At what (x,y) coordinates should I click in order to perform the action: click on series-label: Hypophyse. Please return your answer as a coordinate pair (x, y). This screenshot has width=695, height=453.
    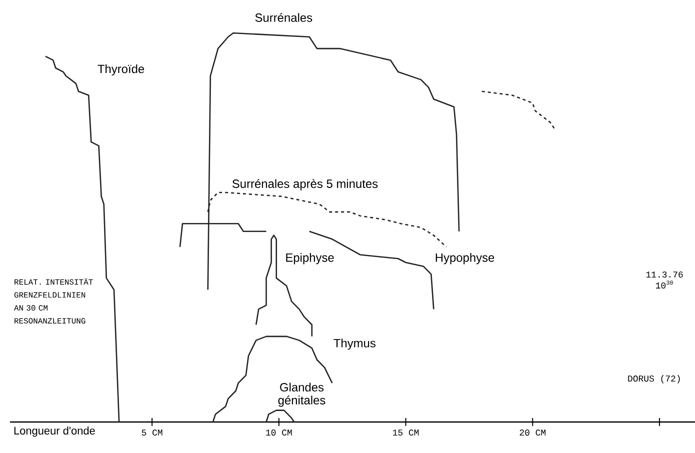
    Looking at the image, I should click on (465, 258).